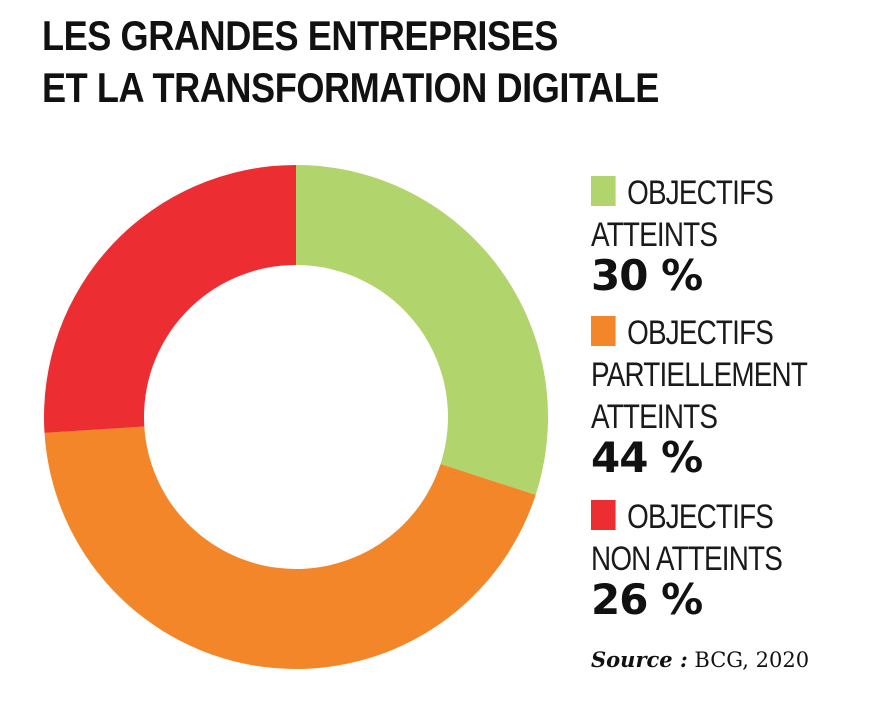  What do you see at coordinates (639, 659) in the screenshot?
I see `source-label: Source :` at bounding box center [639, 659].